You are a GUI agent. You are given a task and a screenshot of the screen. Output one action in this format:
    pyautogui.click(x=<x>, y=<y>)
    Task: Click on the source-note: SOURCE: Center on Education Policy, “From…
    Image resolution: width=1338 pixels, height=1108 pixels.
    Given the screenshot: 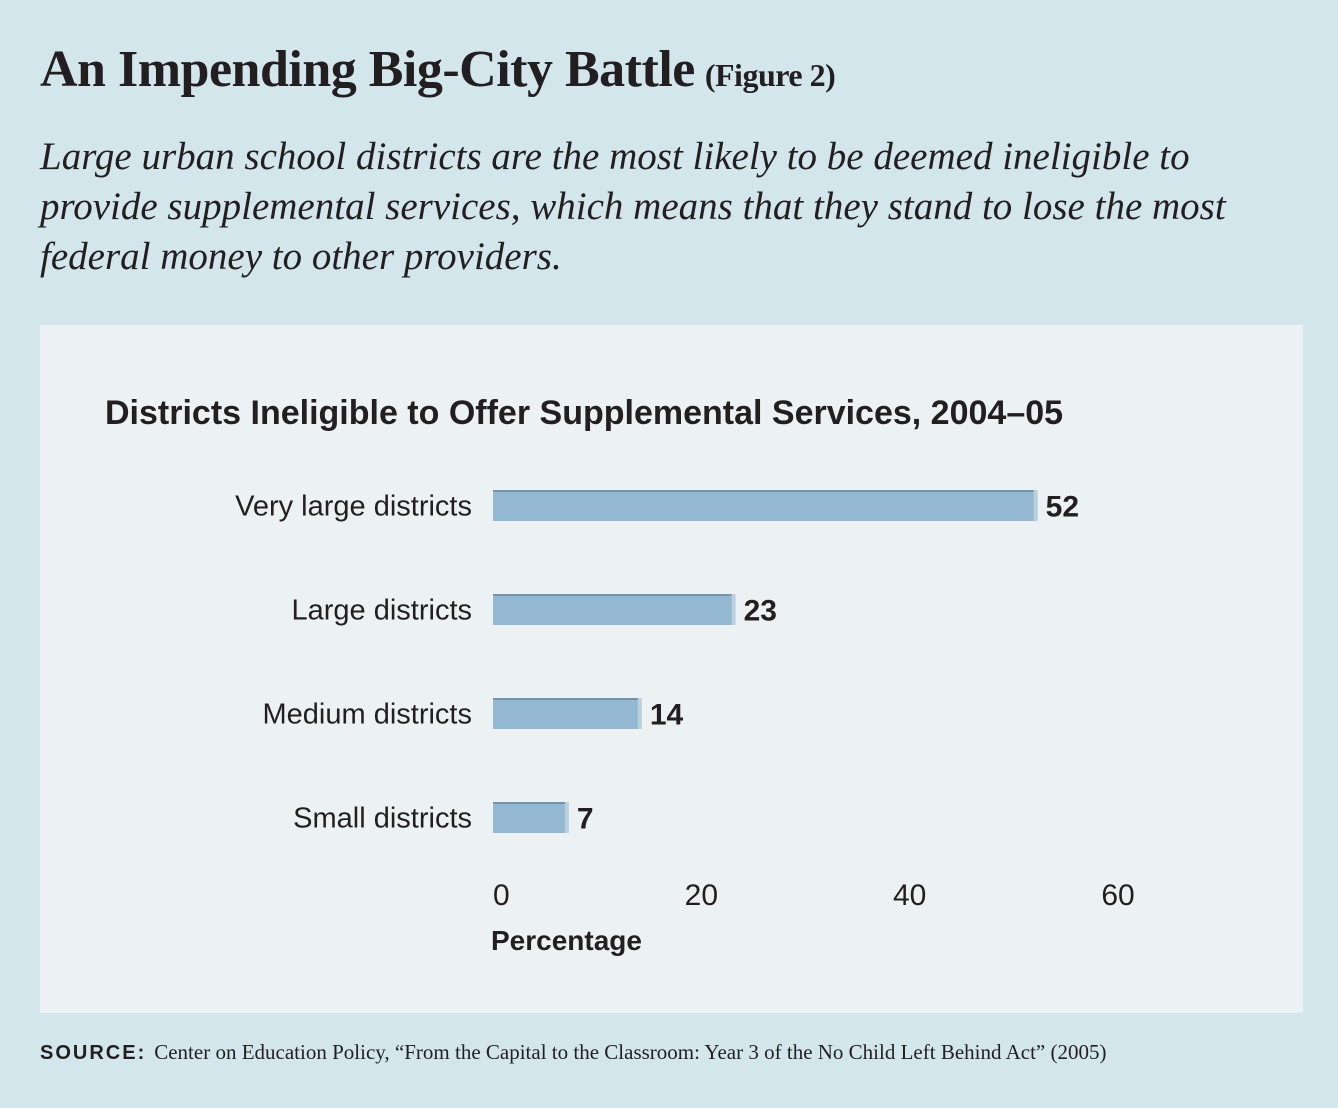 What is the action you would take?
    pyautogui.click(x=573, y=1052)
    